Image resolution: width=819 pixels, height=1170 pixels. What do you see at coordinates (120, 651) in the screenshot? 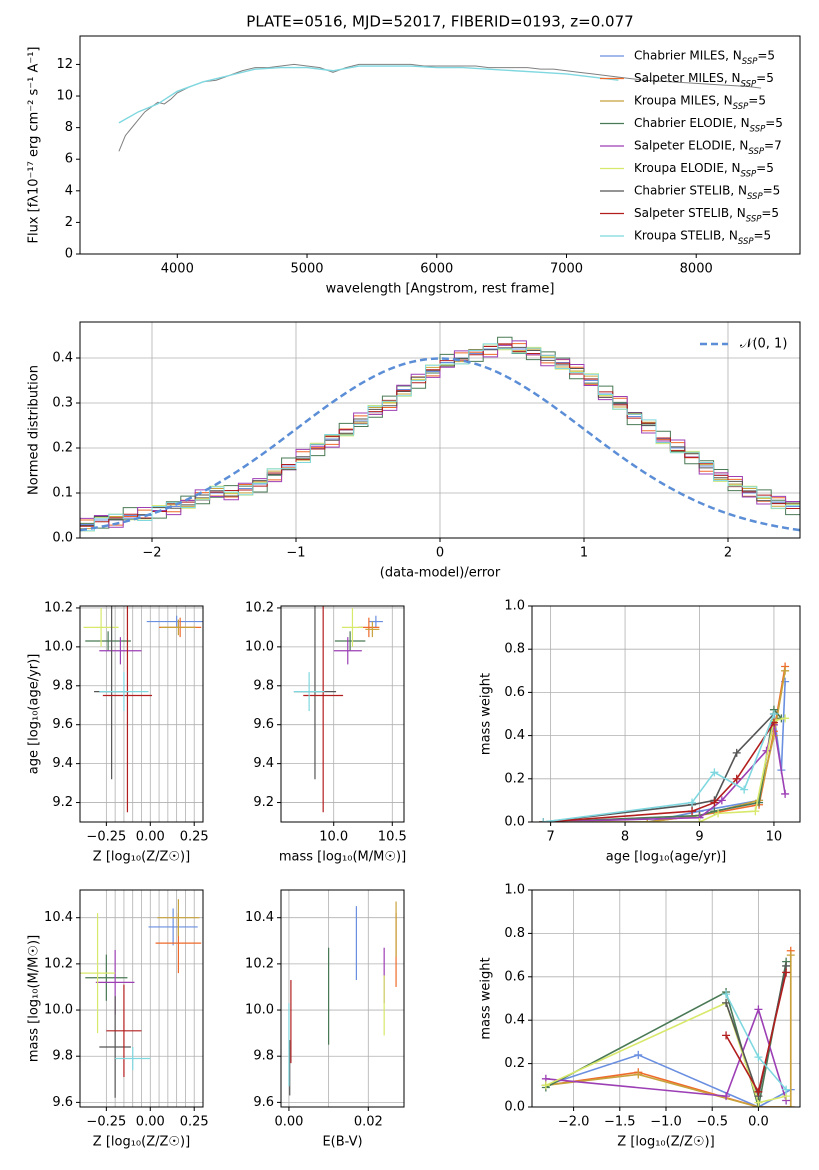
I see `errorbar-salpeter-elodie` at bounding box center [120, 651].